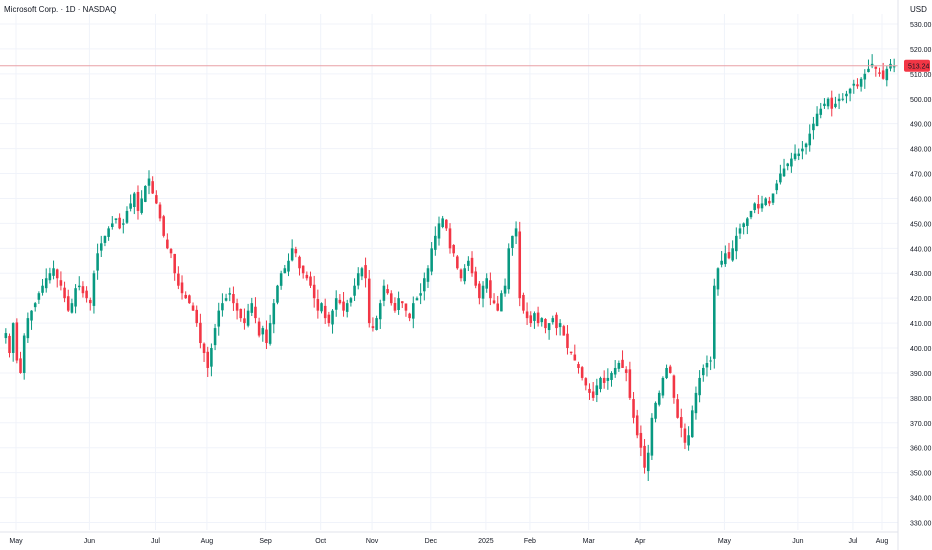 Image resolution: width=932 pixels, height=550 pixels. I want to click on y-tick-label: 390.00, so click(921, 374).